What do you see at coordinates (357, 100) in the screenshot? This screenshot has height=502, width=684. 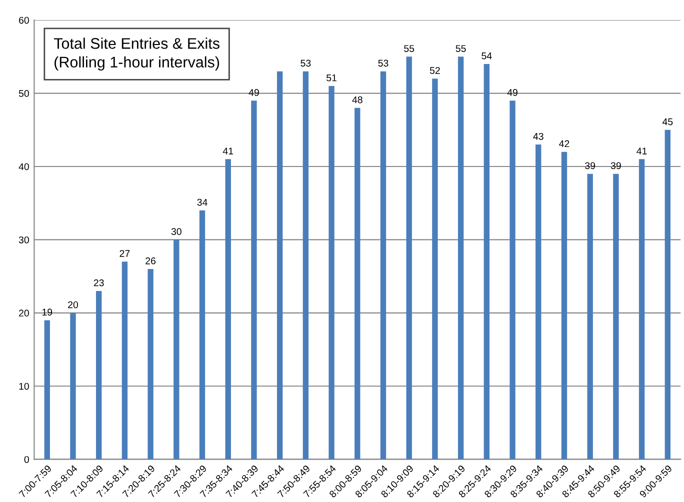 I see `data-label: 48` at bounding box center [357, 100].